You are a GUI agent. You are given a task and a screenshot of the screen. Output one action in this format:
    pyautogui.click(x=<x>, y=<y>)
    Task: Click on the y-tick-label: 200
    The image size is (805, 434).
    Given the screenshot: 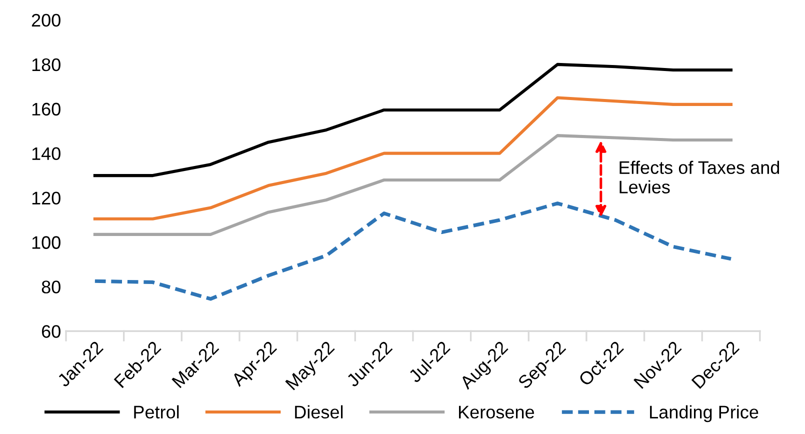 What is the action you would take?
    pyautogui.click(x=46, y=20)
    